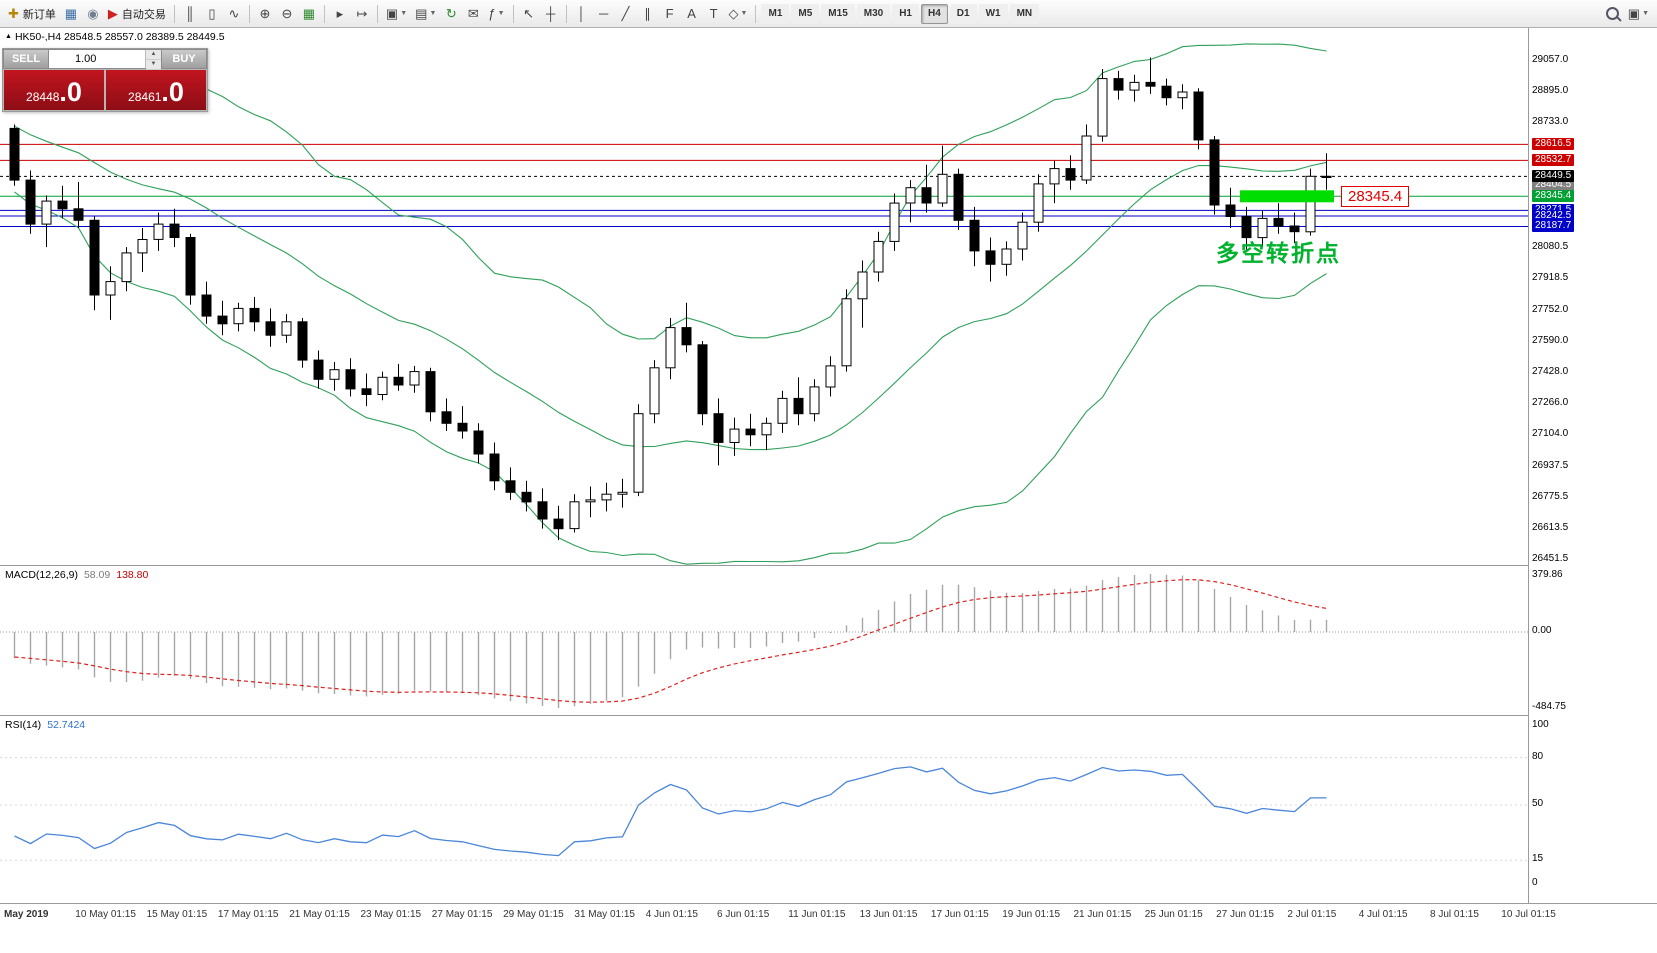 This screenshot has width=1657, height=953. I want to click on profiles-caret-icon: ▼, so click(433, 13).